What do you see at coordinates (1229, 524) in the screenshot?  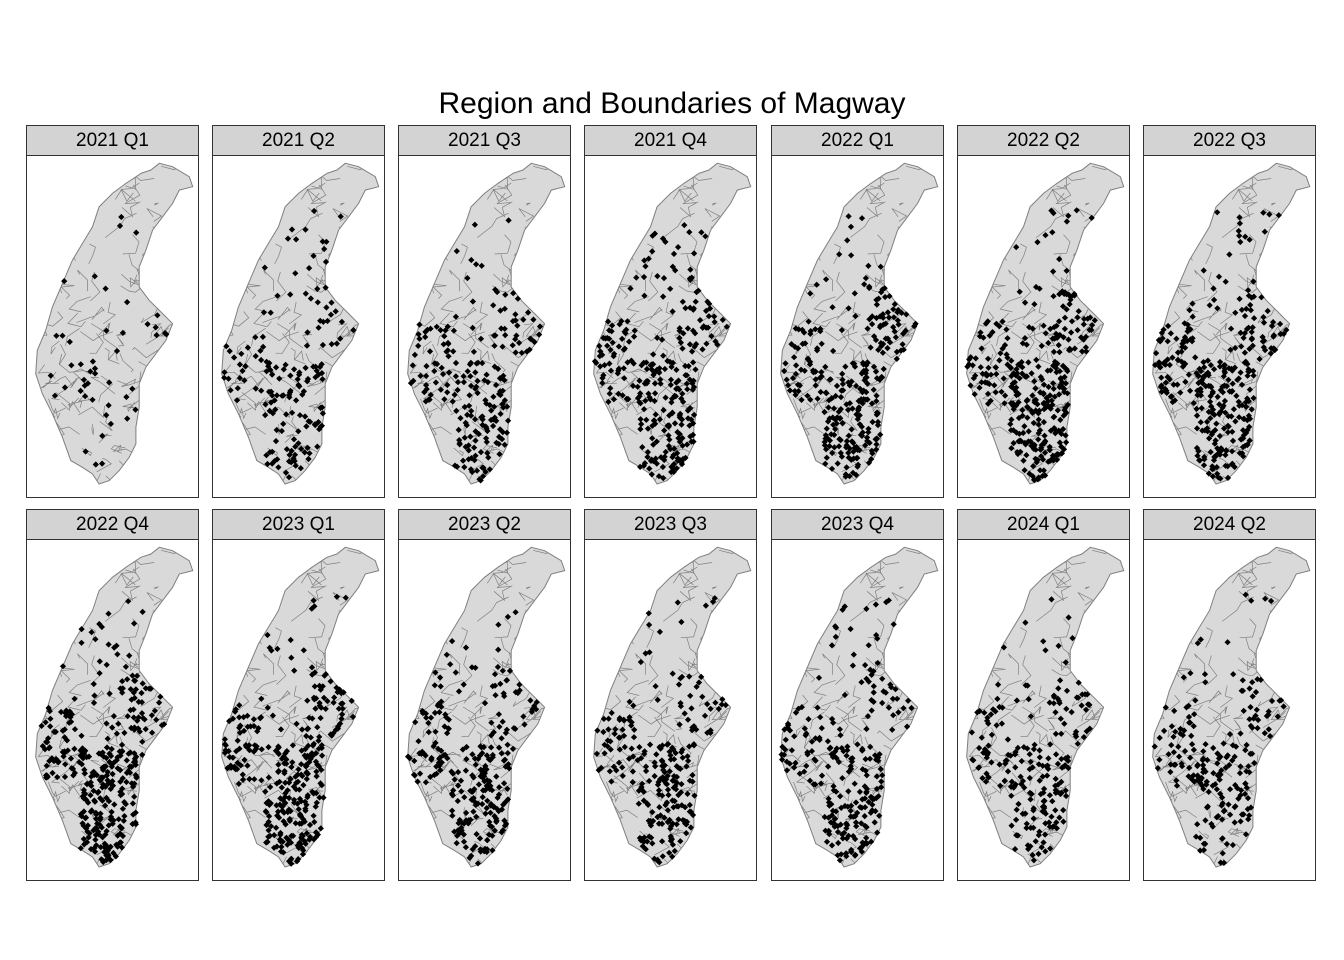 I see `facet-strip-label: 2024 Q2` at bounding box center [1229, 524].